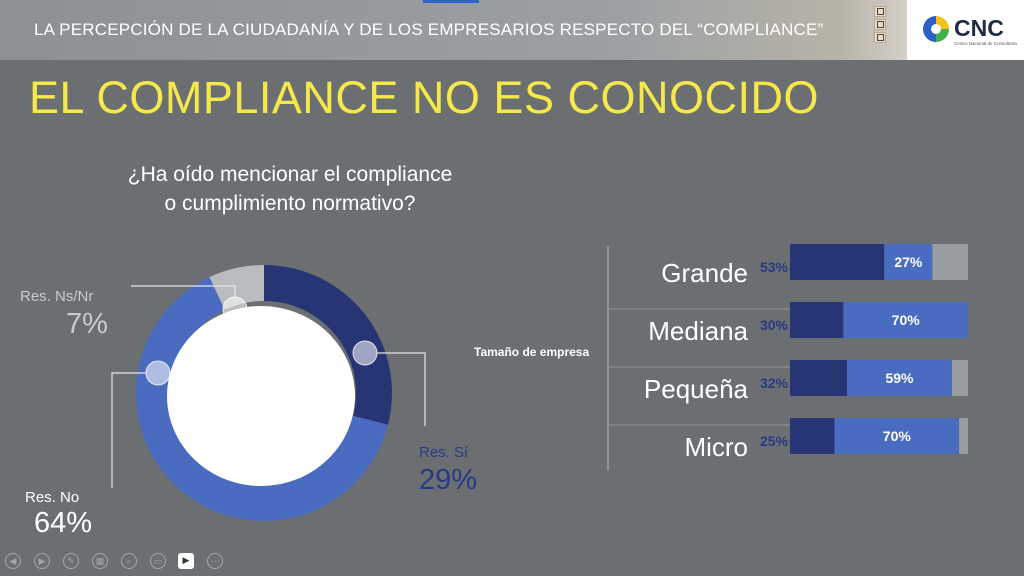 The width and height of the screenshot is (1024, 576). Describe the element at coordinates (704, 273) in the screenshot. I see `category-label: Grande` at that location.